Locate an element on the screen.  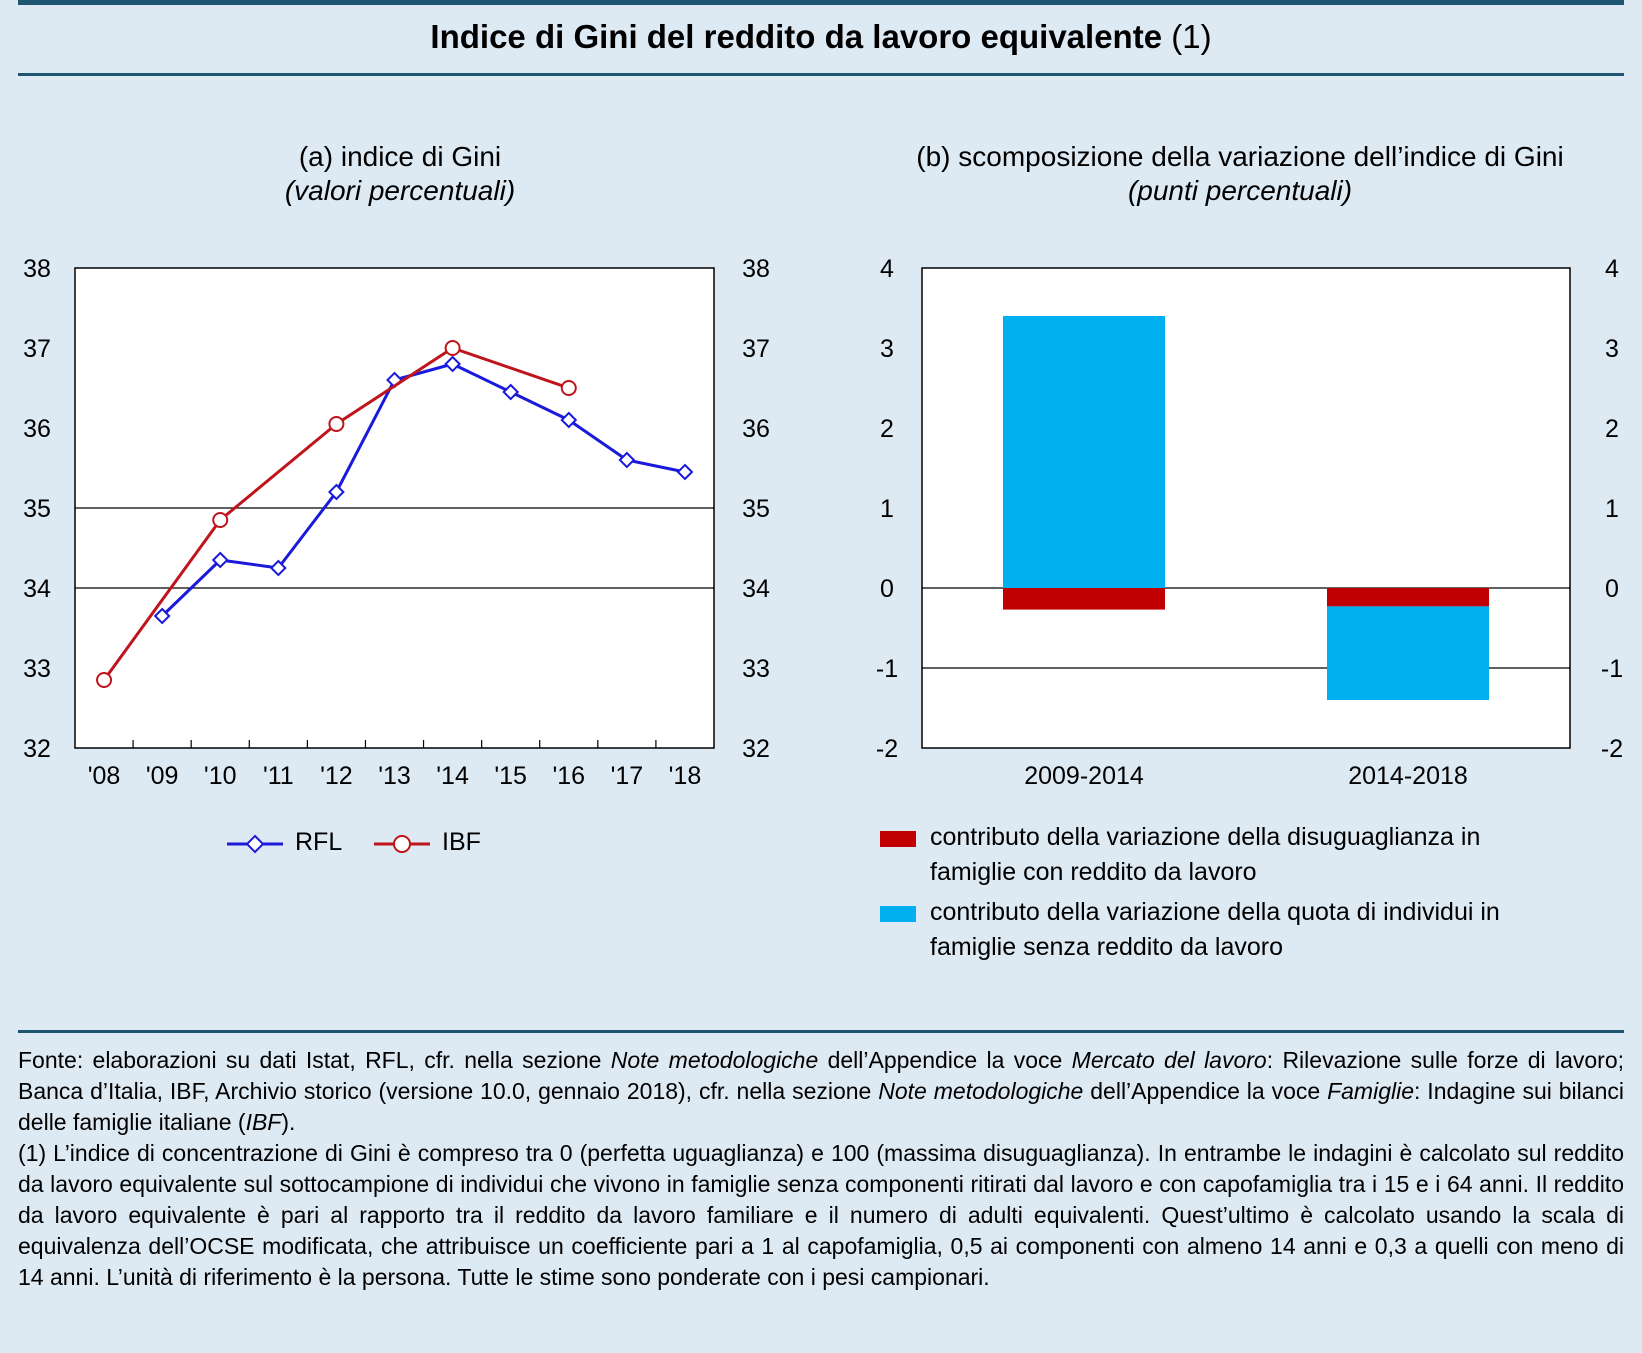
panel-a-y-tick-right: 33 is located at coordinates (756, 669).